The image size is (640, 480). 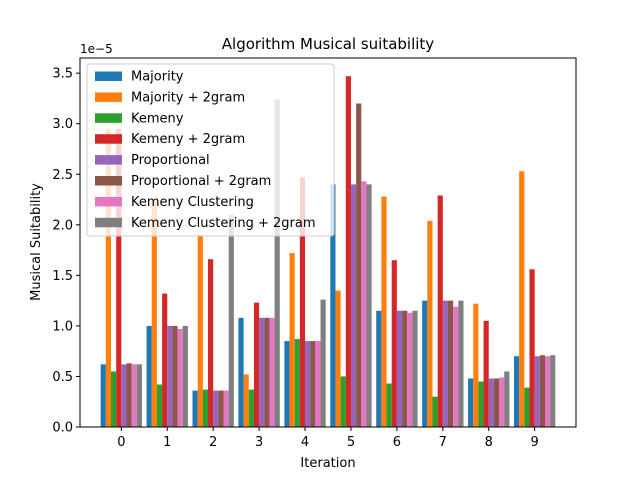 What do you see at coordinates (201, 181) in the screenshot?
I see `legend-label-6: Proportional + 2gram` at bounding box center [201, 181].